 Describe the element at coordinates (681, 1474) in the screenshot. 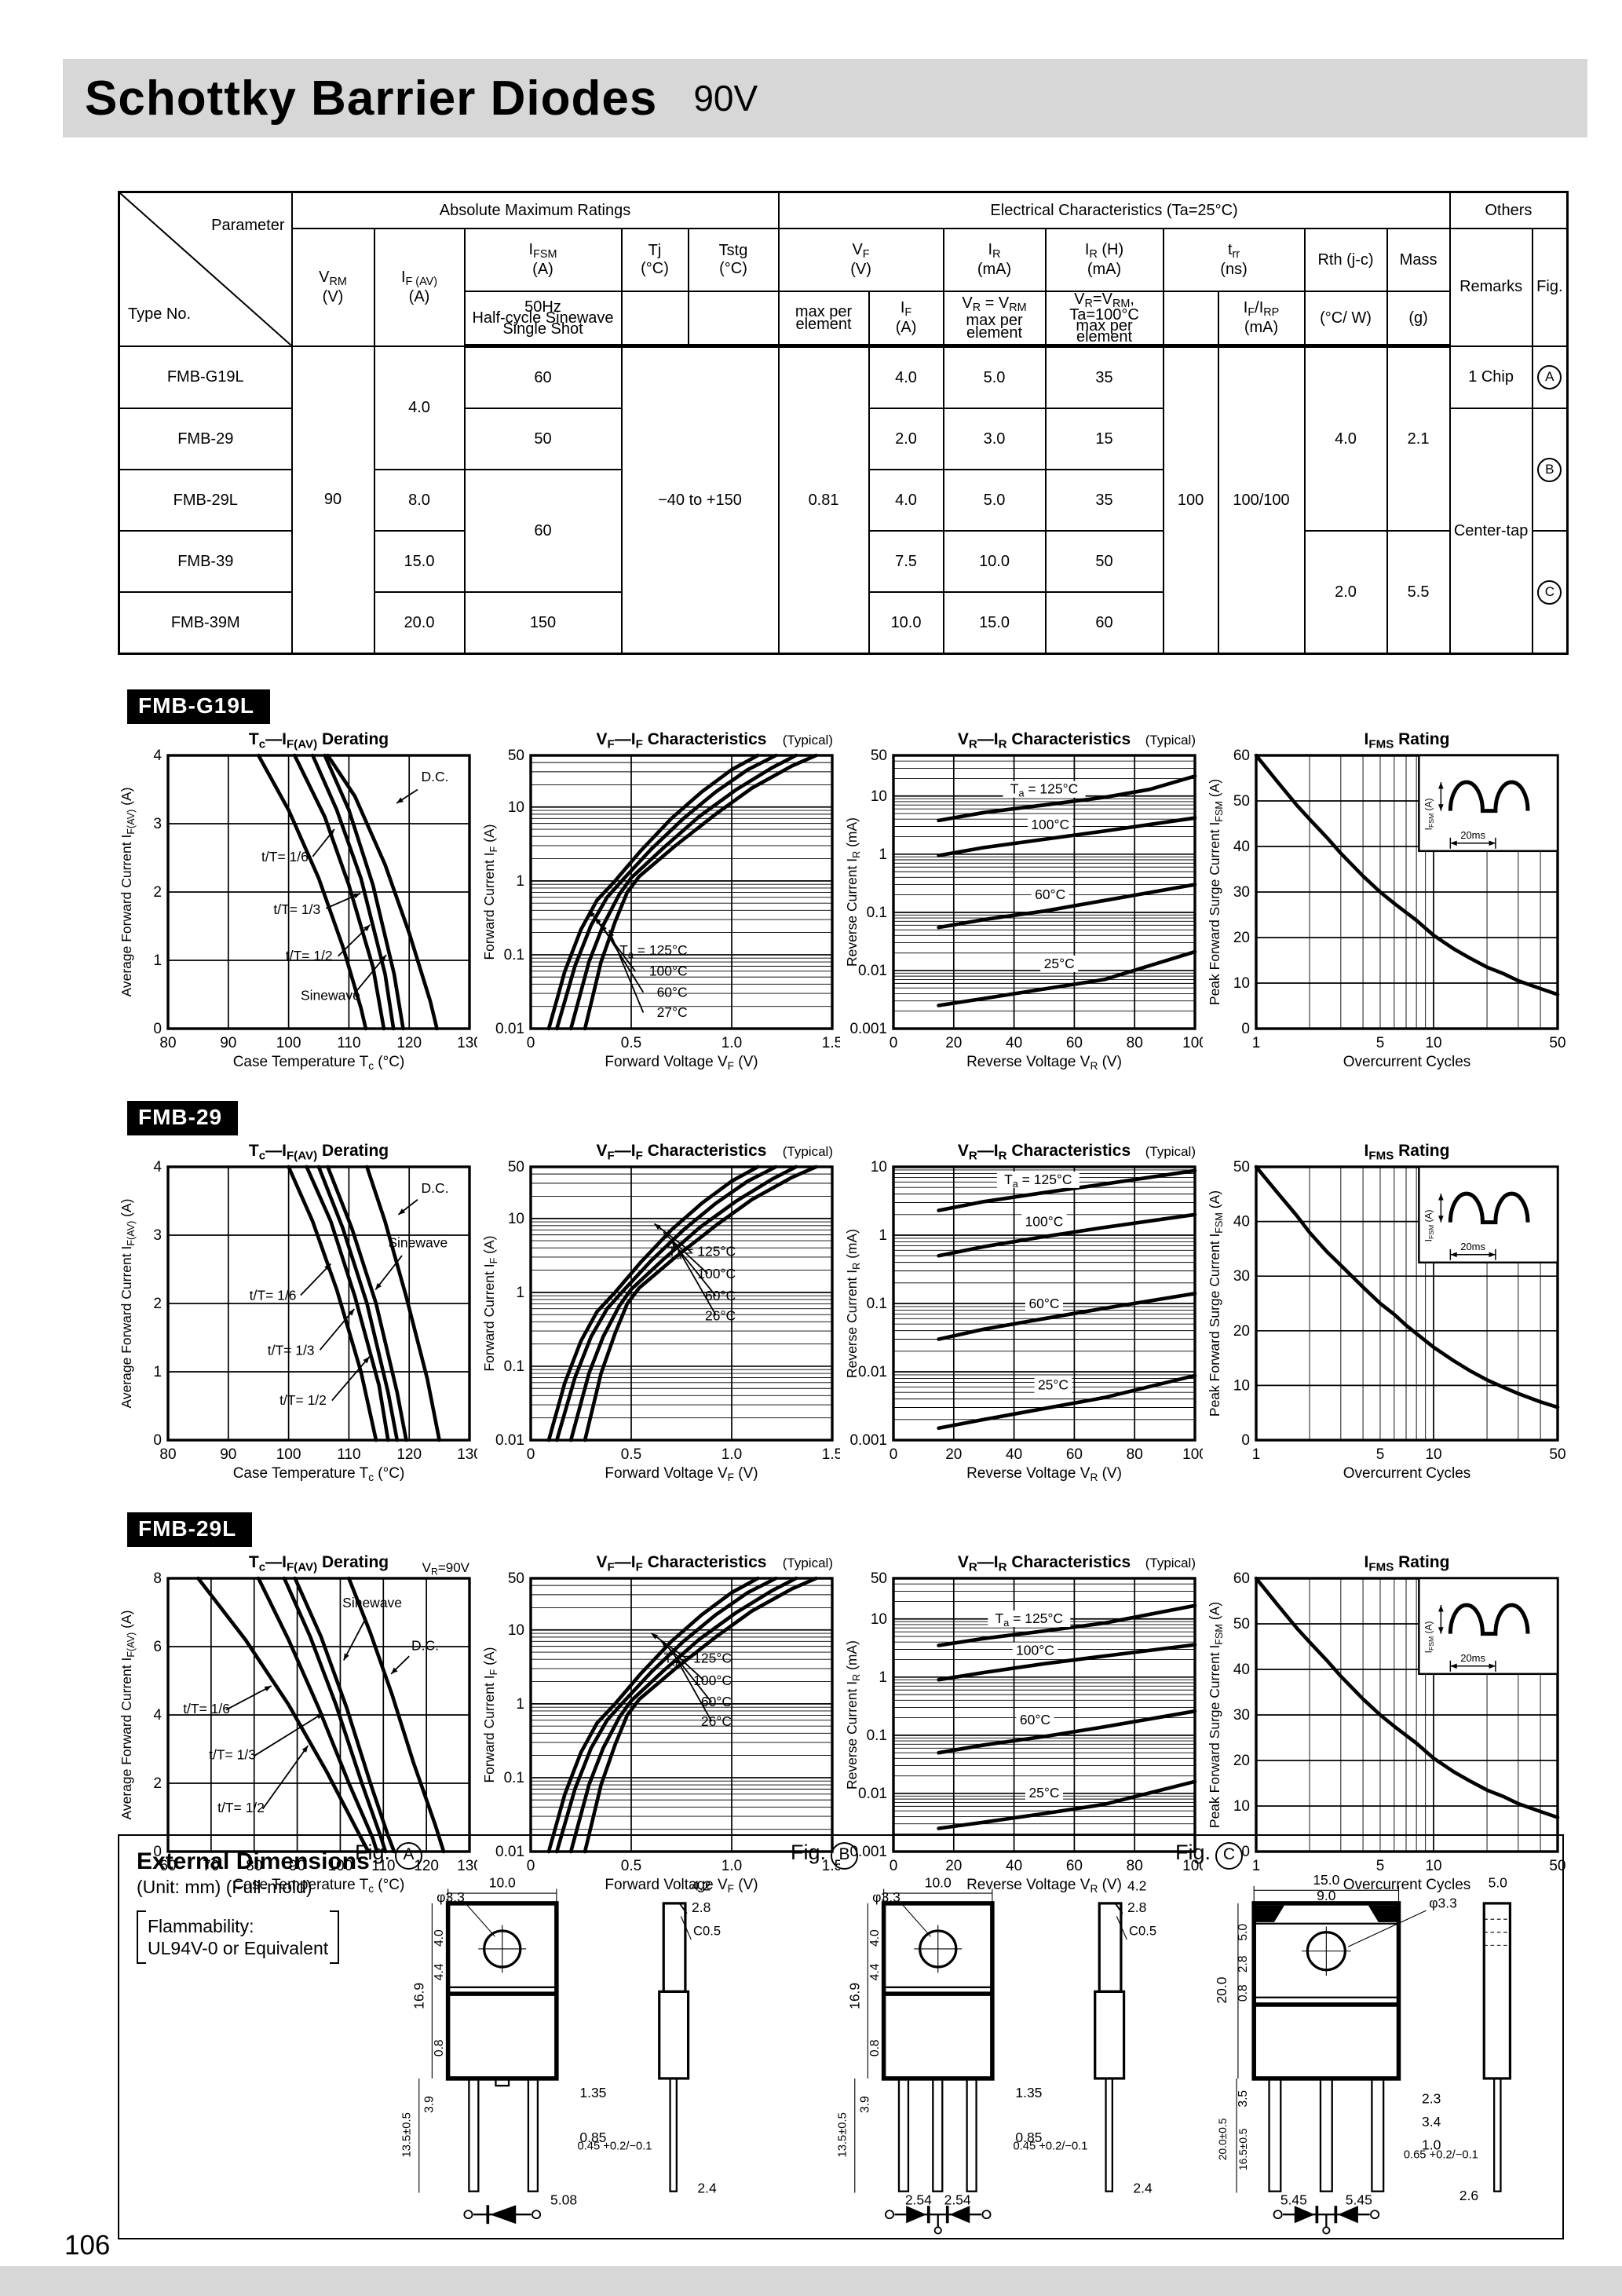

I see `svg-text: Forward Voltage VF (V)` at that location.